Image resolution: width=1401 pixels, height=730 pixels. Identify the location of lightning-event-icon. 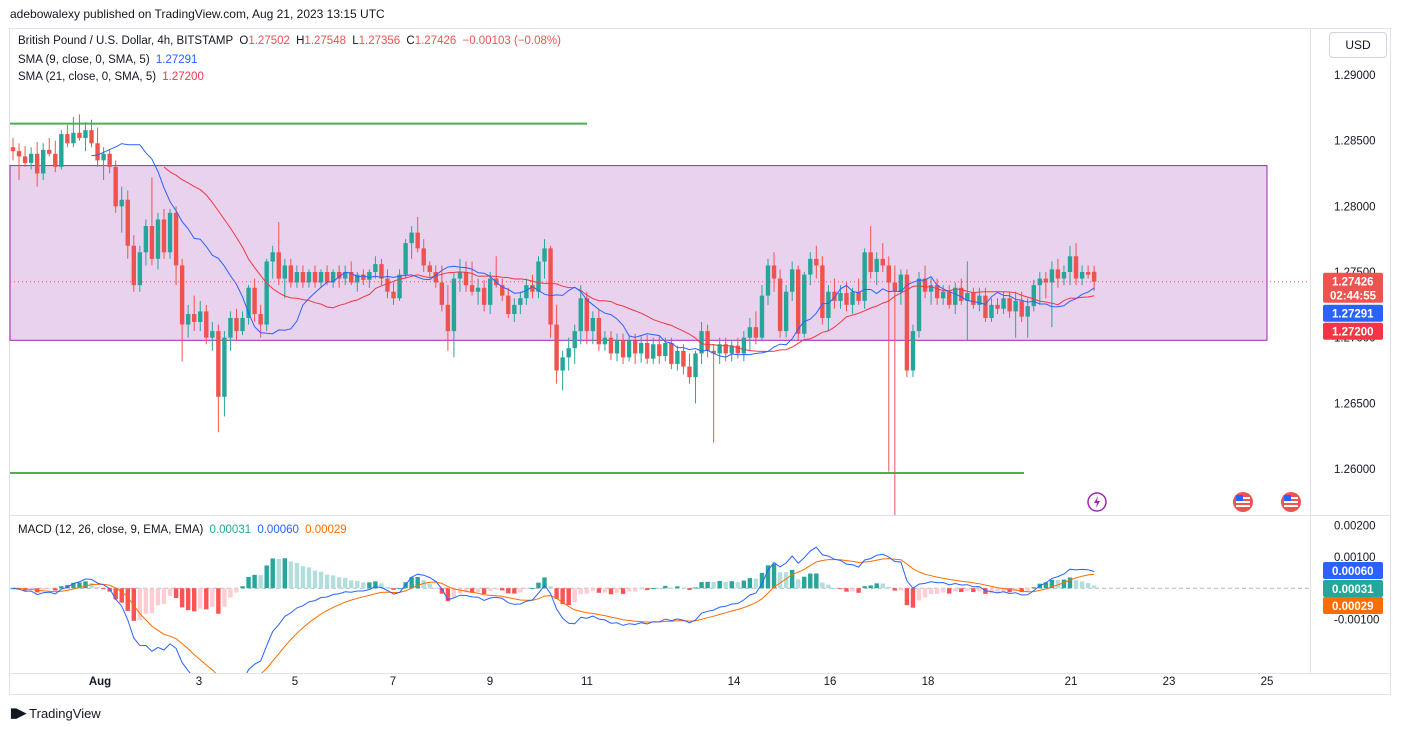
(1097, 502).